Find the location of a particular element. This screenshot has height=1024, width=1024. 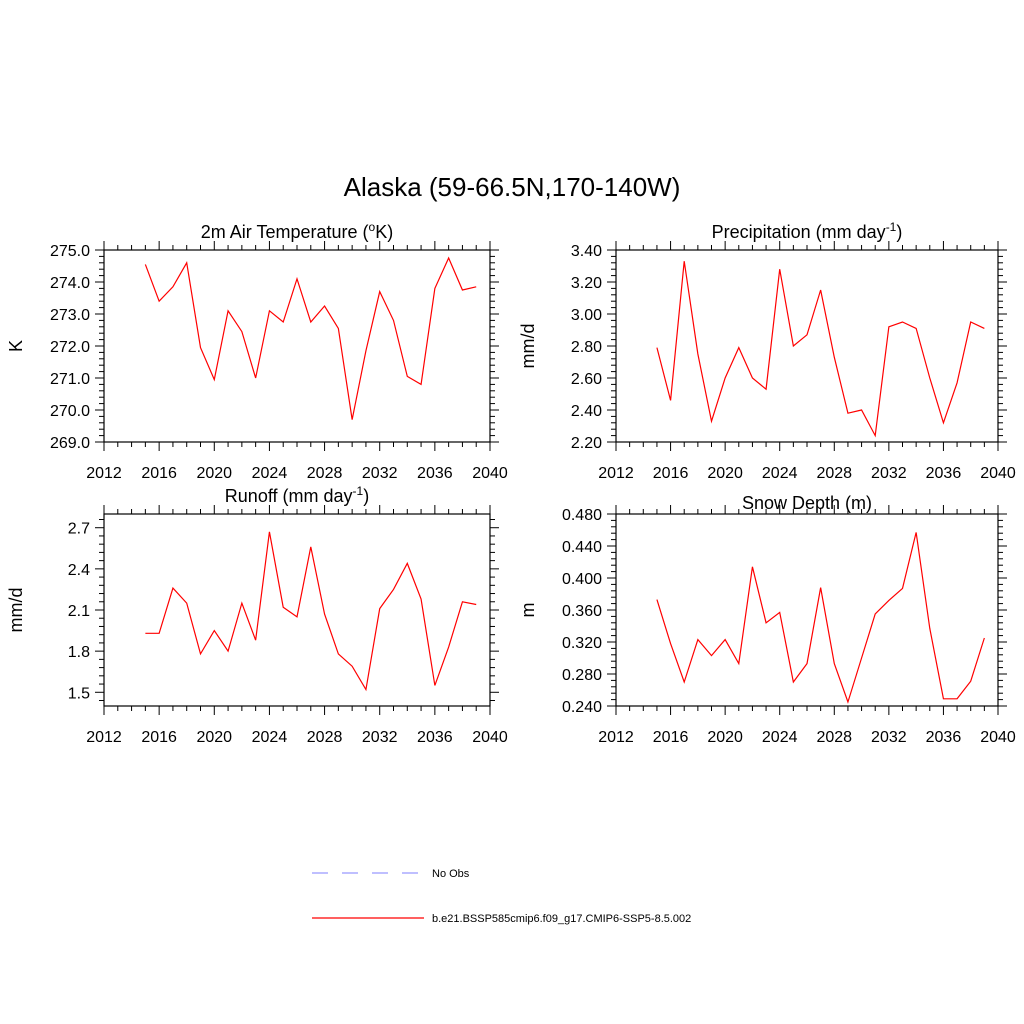

y-tick-label: 0.360 is located at coordinates (582, 611).